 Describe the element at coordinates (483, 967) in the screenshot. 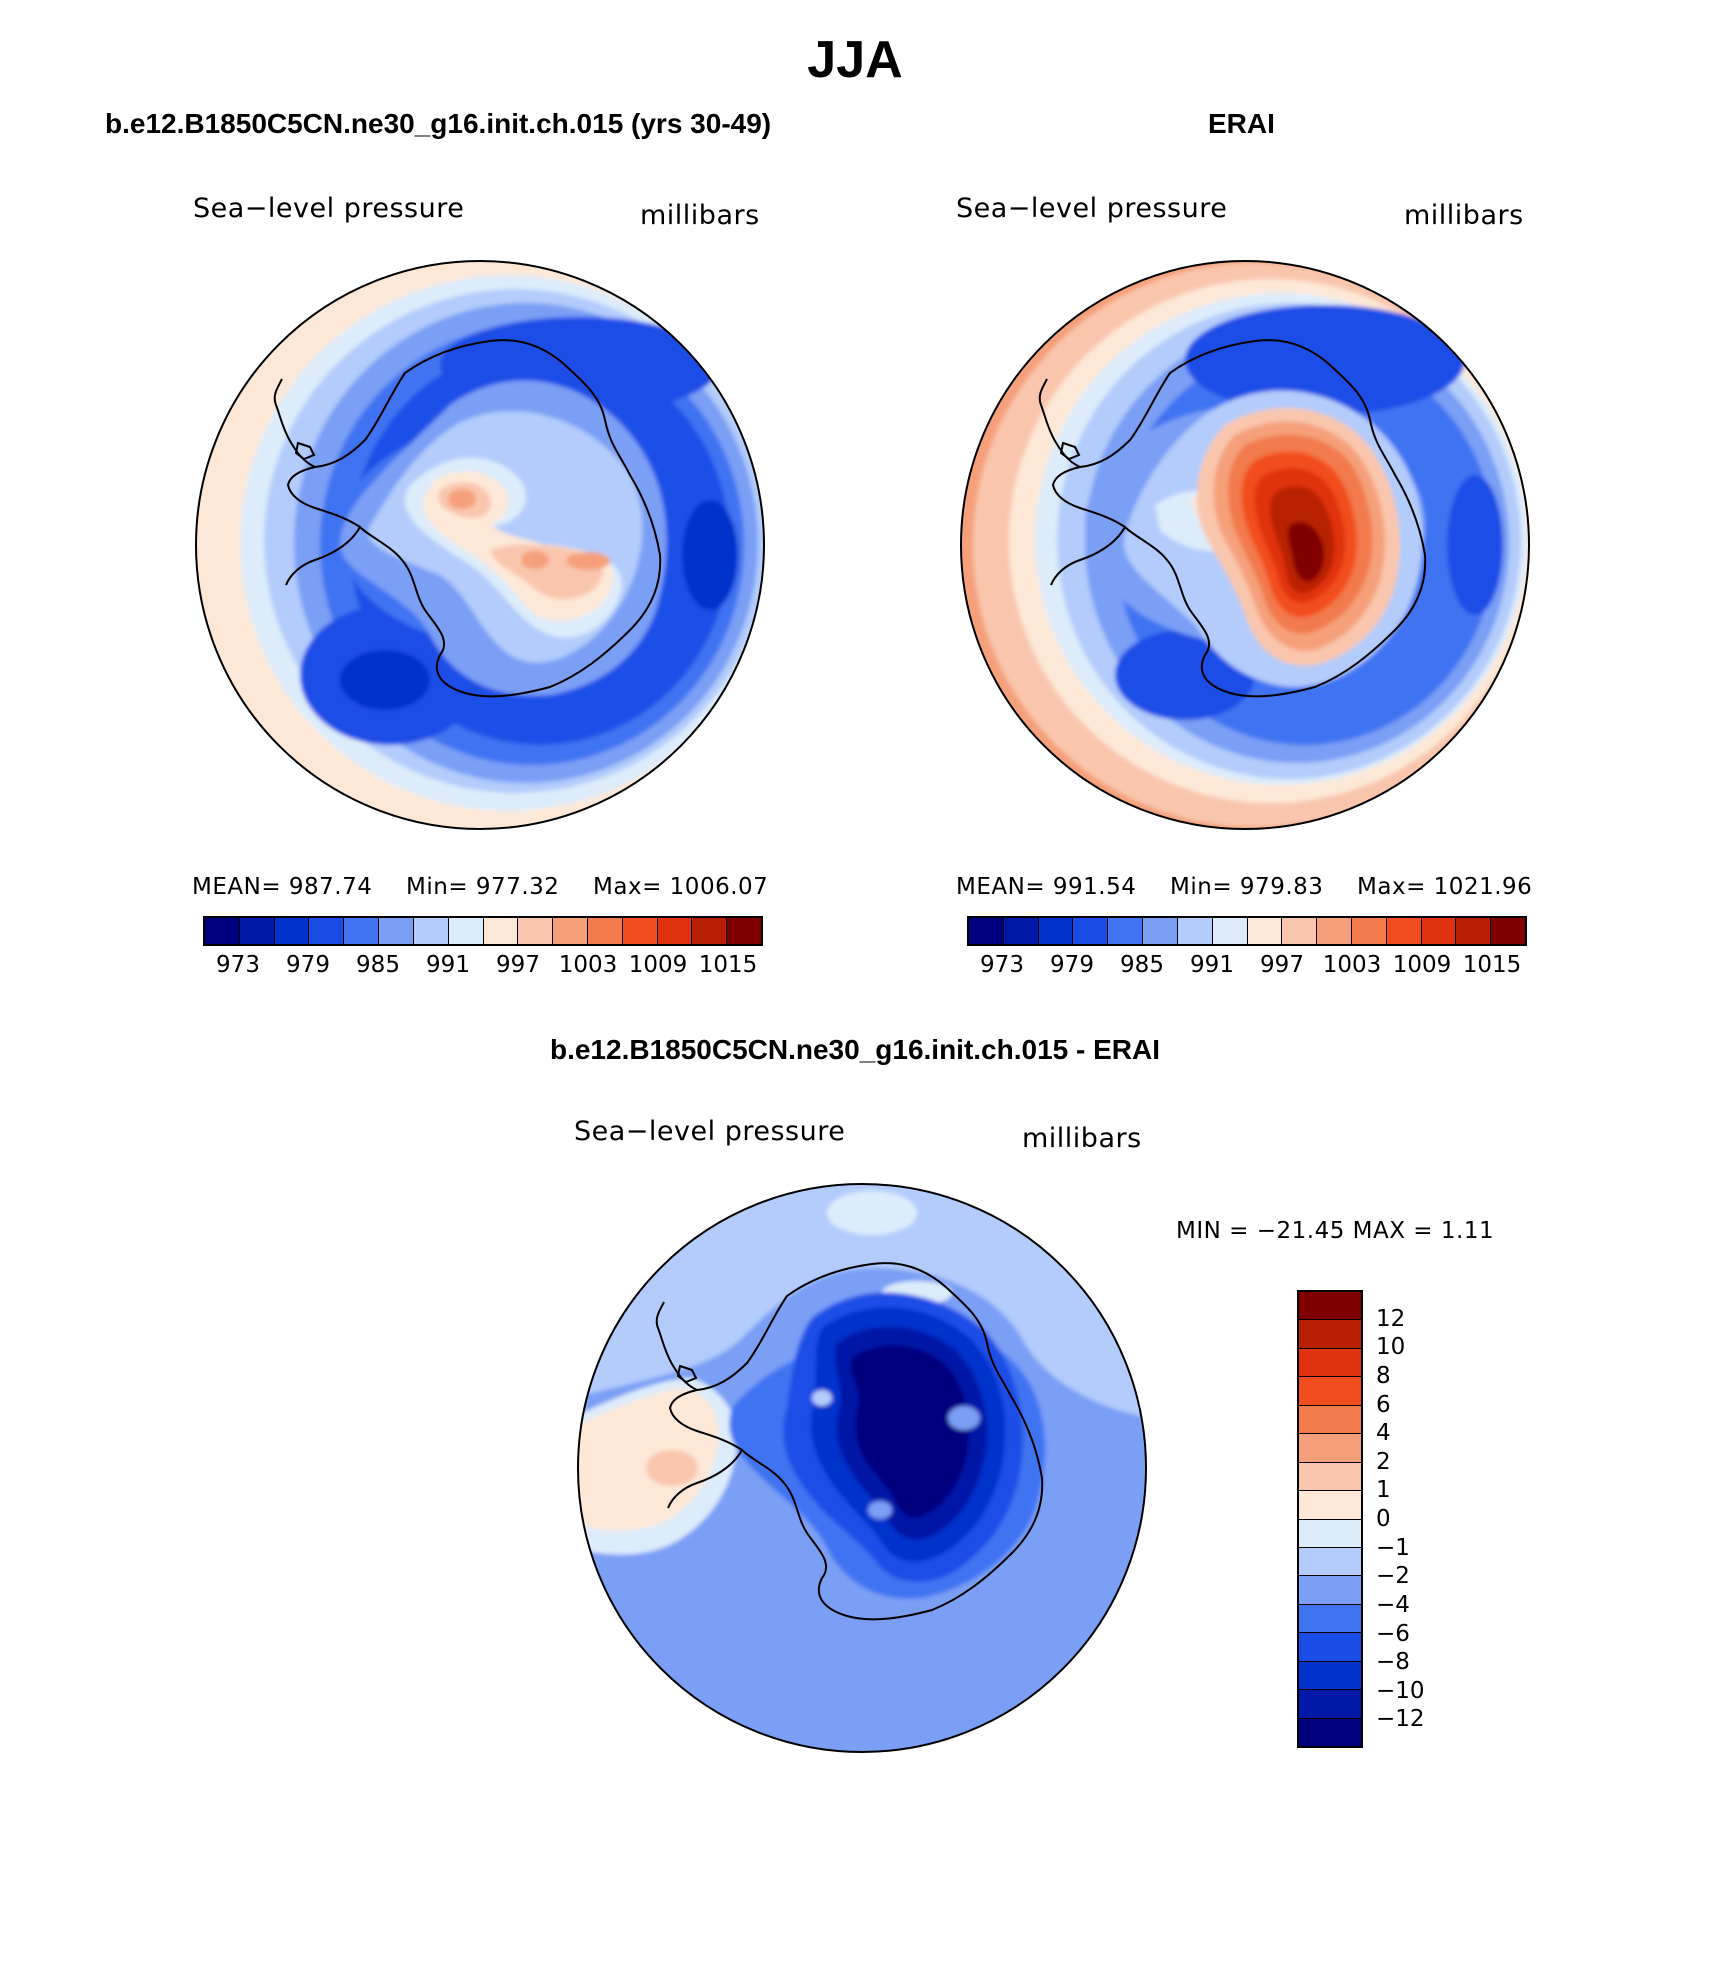

I see `model-colorbar-ticks: 973 979 985 991 997 1003 1009 1015` at that location.